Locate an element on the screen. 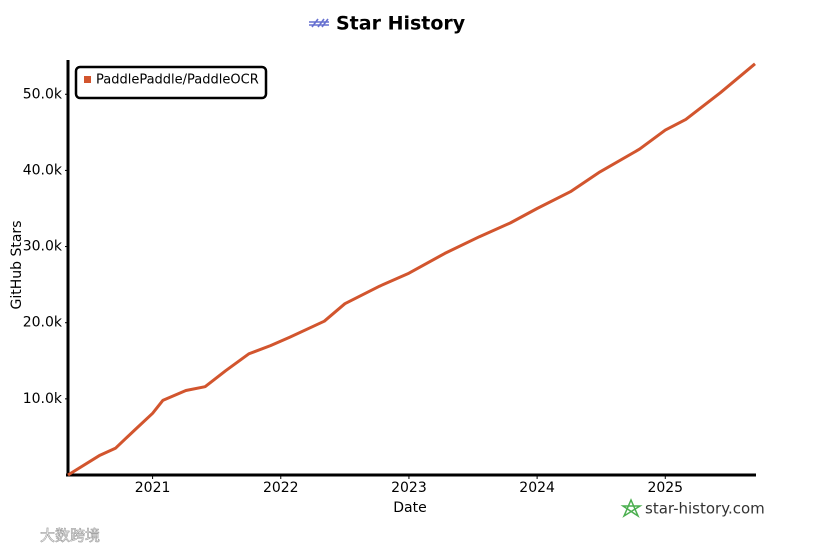 Image resolution: width=831 pixels, height=551 pixels. x-tick-label: 2021 is located at coordinates (153, 488).